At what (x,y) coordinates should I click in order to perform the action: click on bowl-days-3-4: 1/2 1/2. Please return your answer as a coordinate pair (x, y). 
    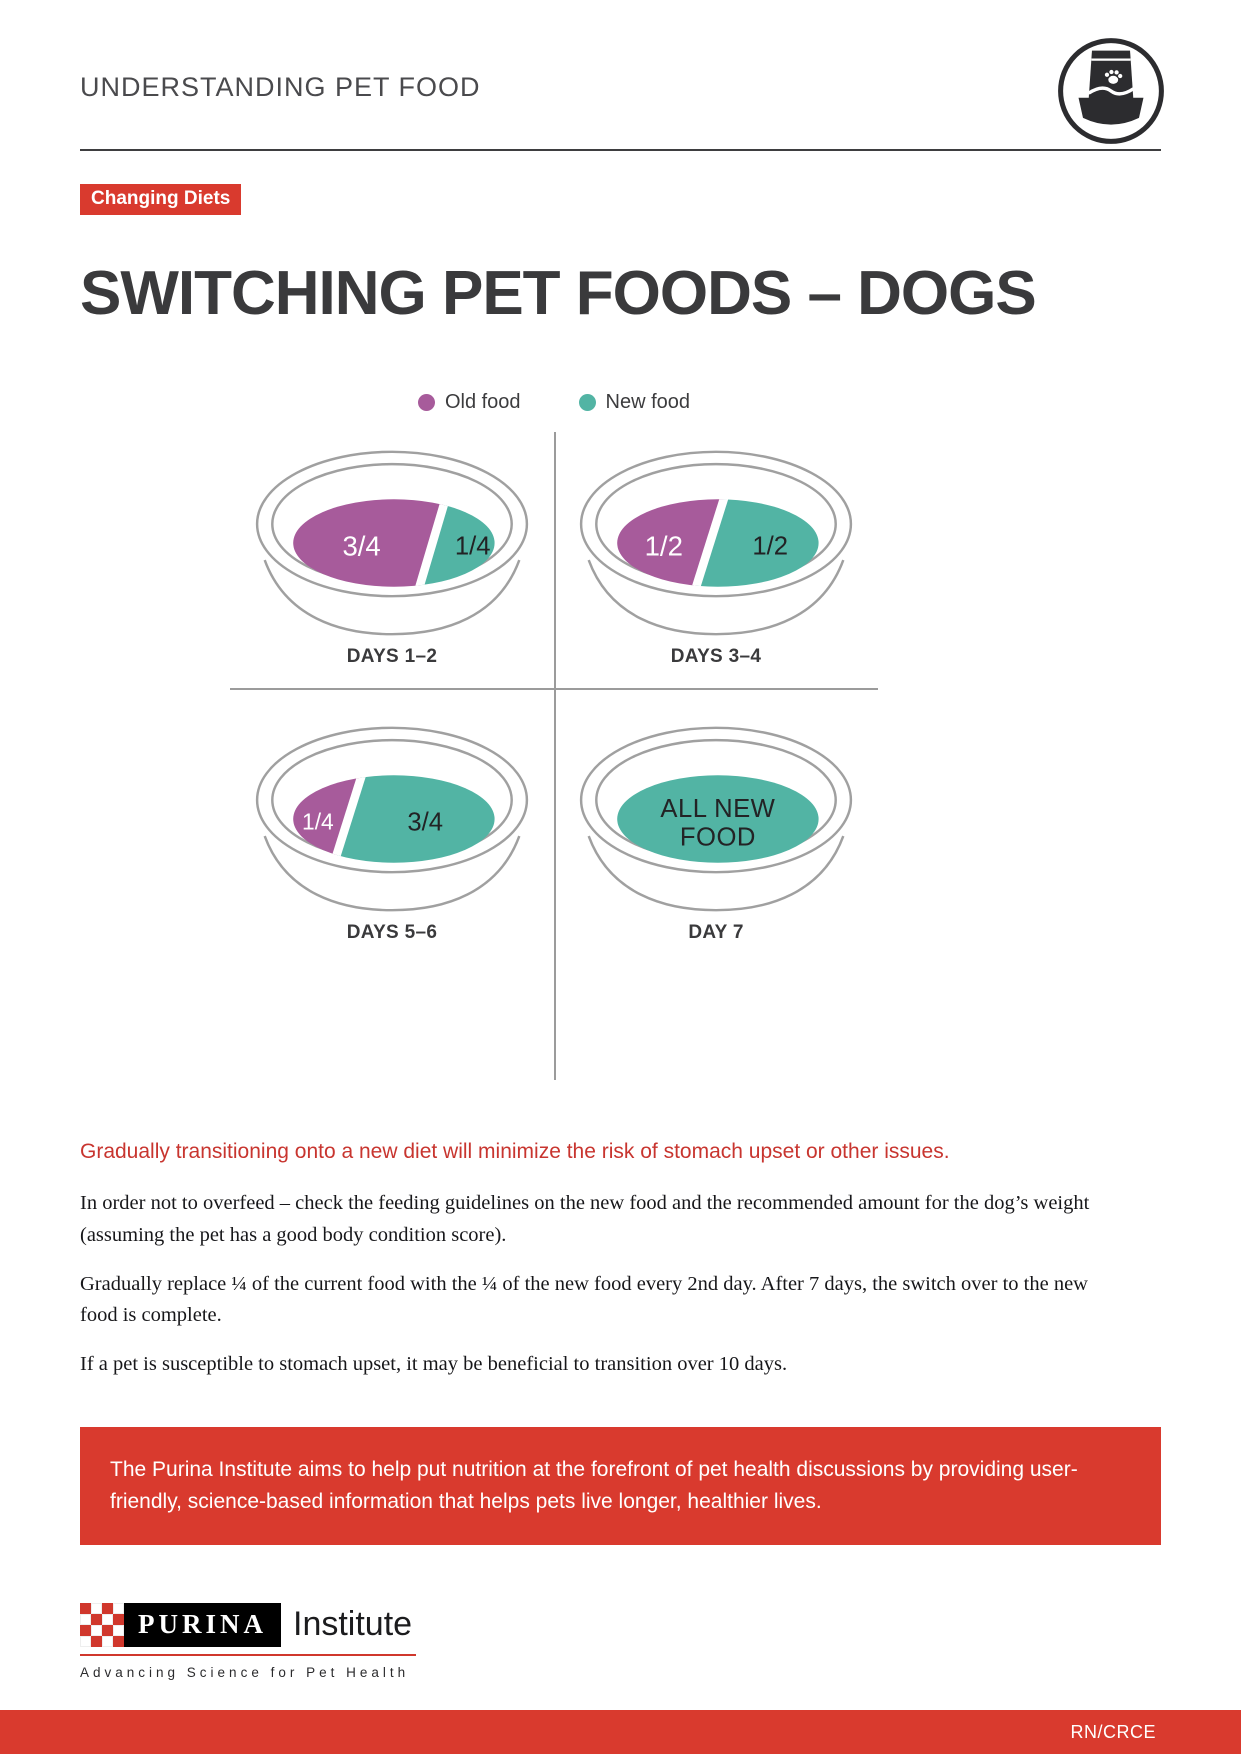
    Looking at the image, I should click on (716, 543).